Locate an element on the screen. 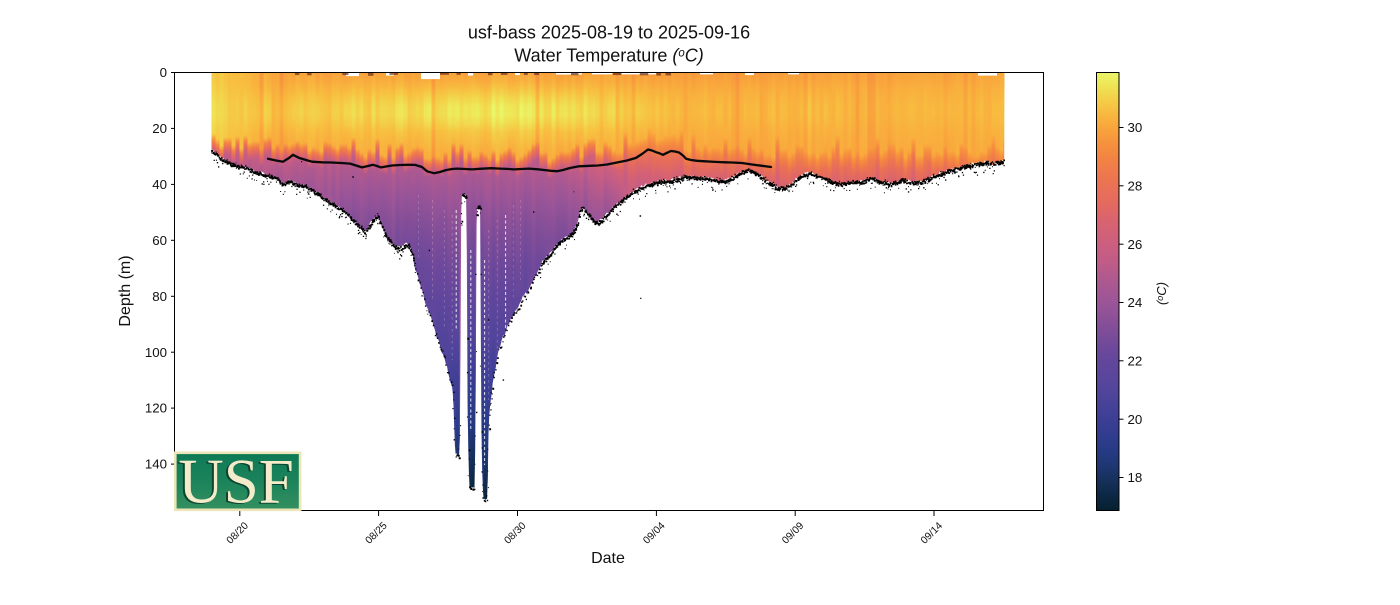 The width and height of the screenshot is (1400, 605). svg-text: Depth (m) is located at coordinates (125, 290).